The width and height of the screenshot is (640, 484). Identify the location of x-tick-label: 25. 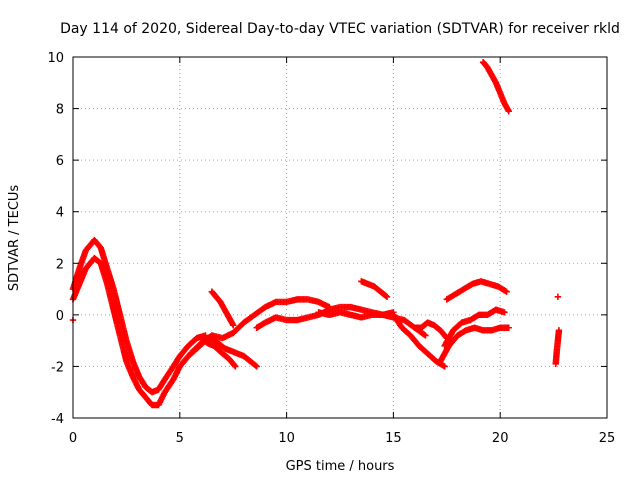
(607, 438).